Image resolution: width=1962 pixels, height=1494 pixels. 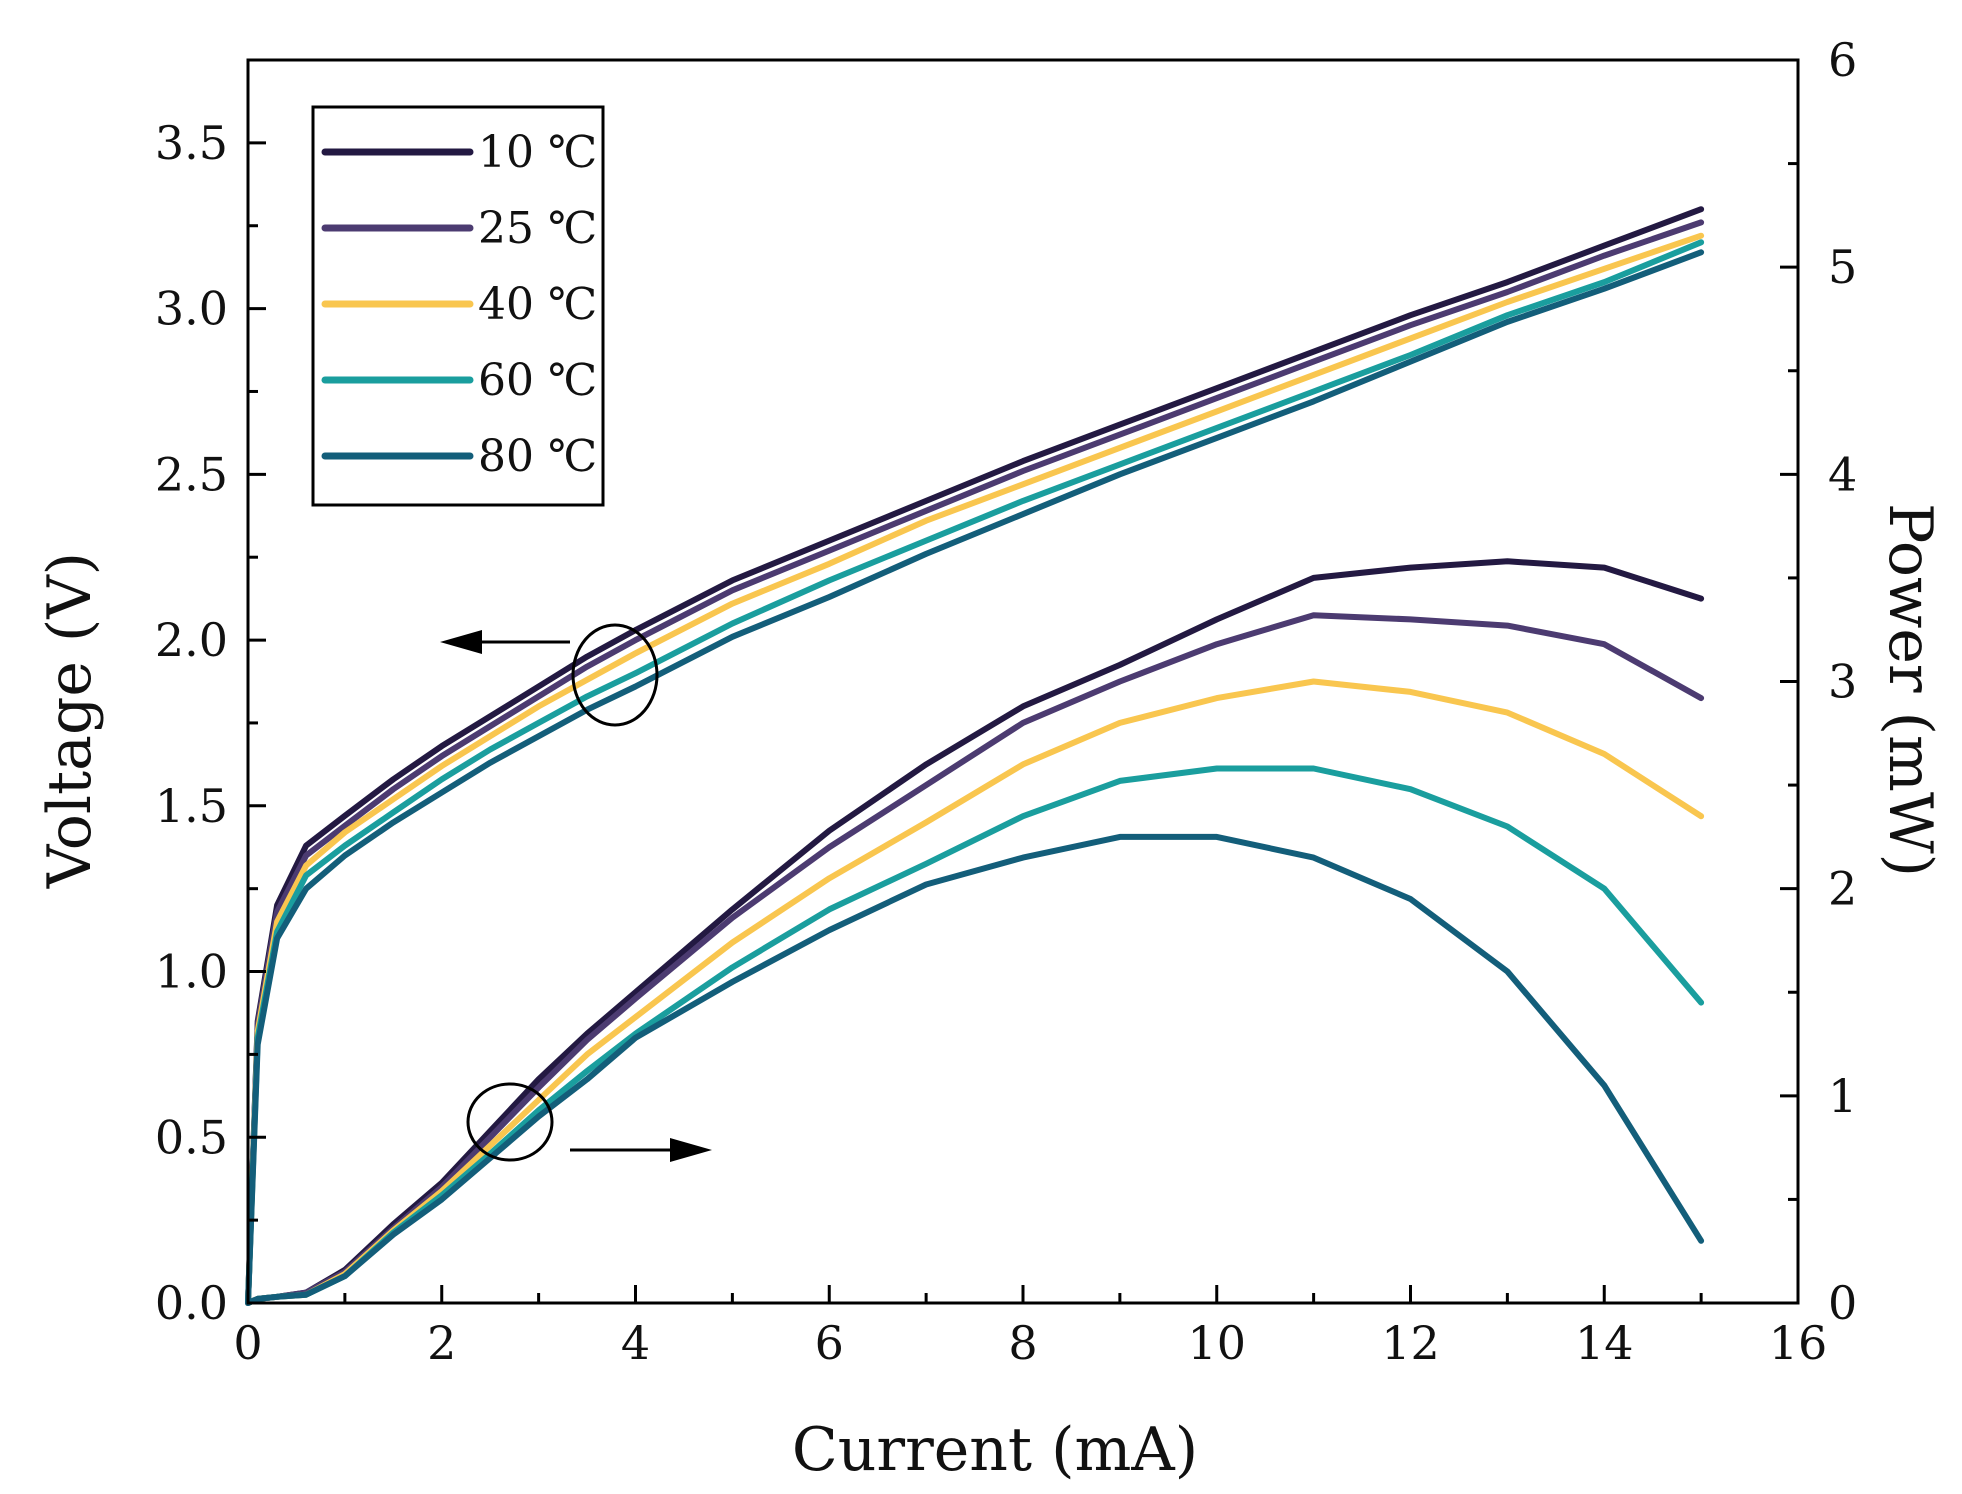 What do you see at coordinates (510, 1122) in the screenshot?
I see `power-indicator-circle` at bounding box center [510, 1122].